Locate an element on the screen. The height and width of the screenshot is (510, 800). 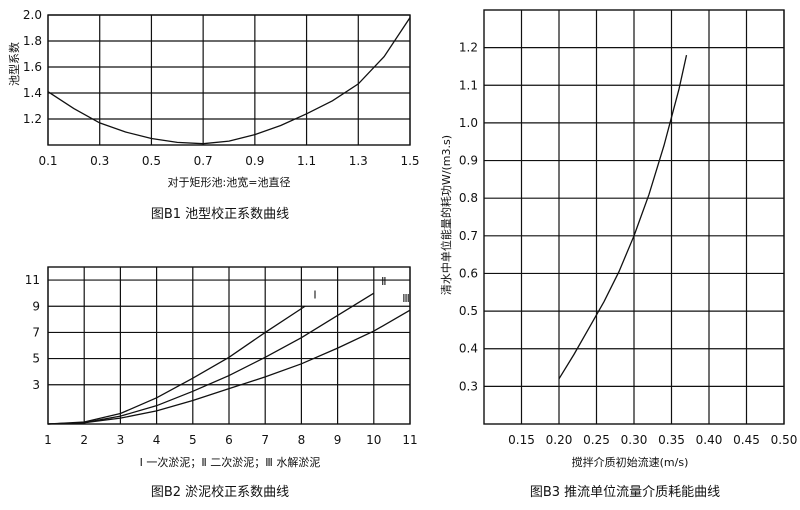
x-tick-label: 8 is located at coordinates (302, 440).